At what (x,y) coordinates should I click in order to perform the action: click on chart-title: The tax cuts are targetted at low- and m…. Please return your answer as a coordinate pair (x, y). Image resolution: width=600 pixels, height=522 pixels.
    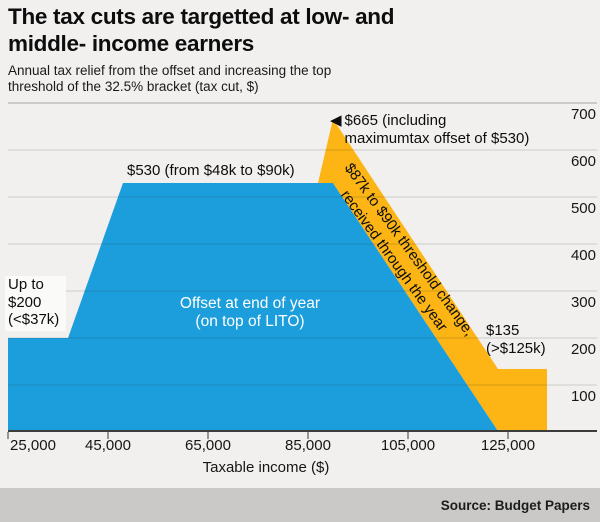
    Looking at the image, I should click on (201, 30).